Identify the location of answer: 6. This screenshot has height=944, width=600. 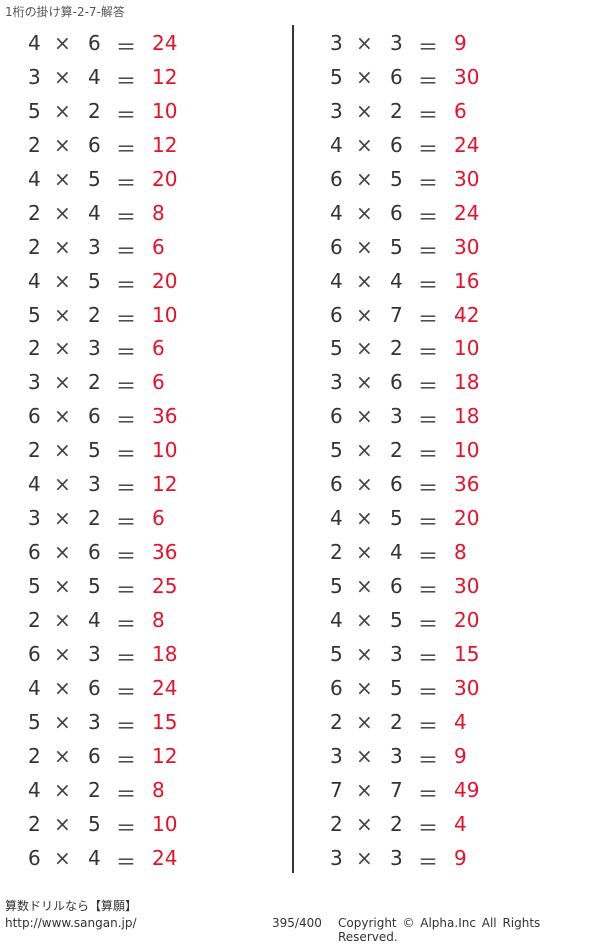
(158, 518).